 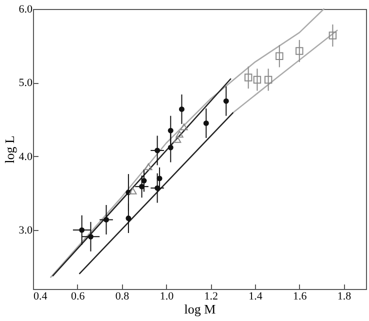 I want to click on y-tick-label: 4.0, so click(x=25, y=156).